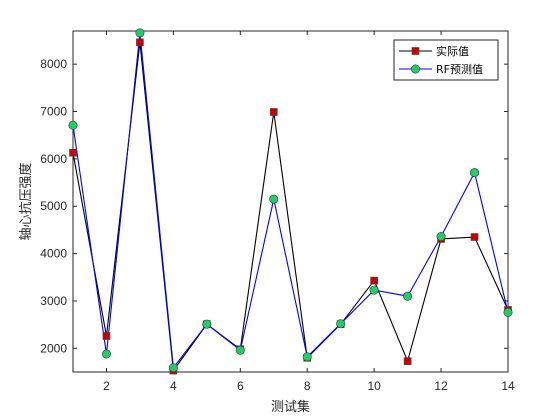 The height and width of the screenshot is (420, 560). What do you see at coordinates (452, 51) in the screenshot?
I see `legend-label-actual: 实际值` at bounding box center [452, 51].